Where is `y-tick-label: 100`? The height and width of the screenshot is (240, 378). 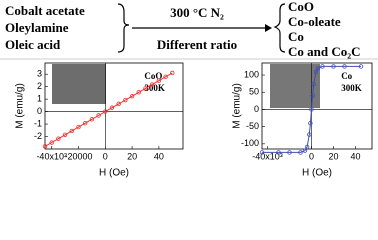 y-tick-label: 100 is located at coordinates (251, 74).